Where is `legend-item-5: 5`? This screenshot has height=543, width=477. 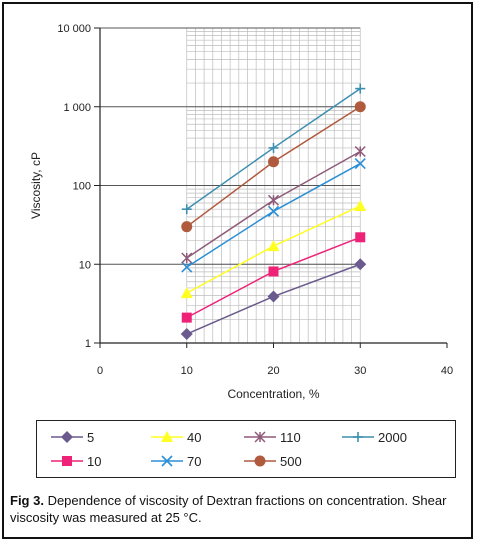
legend-item-5: 5 is located at coordinates (71, 437).